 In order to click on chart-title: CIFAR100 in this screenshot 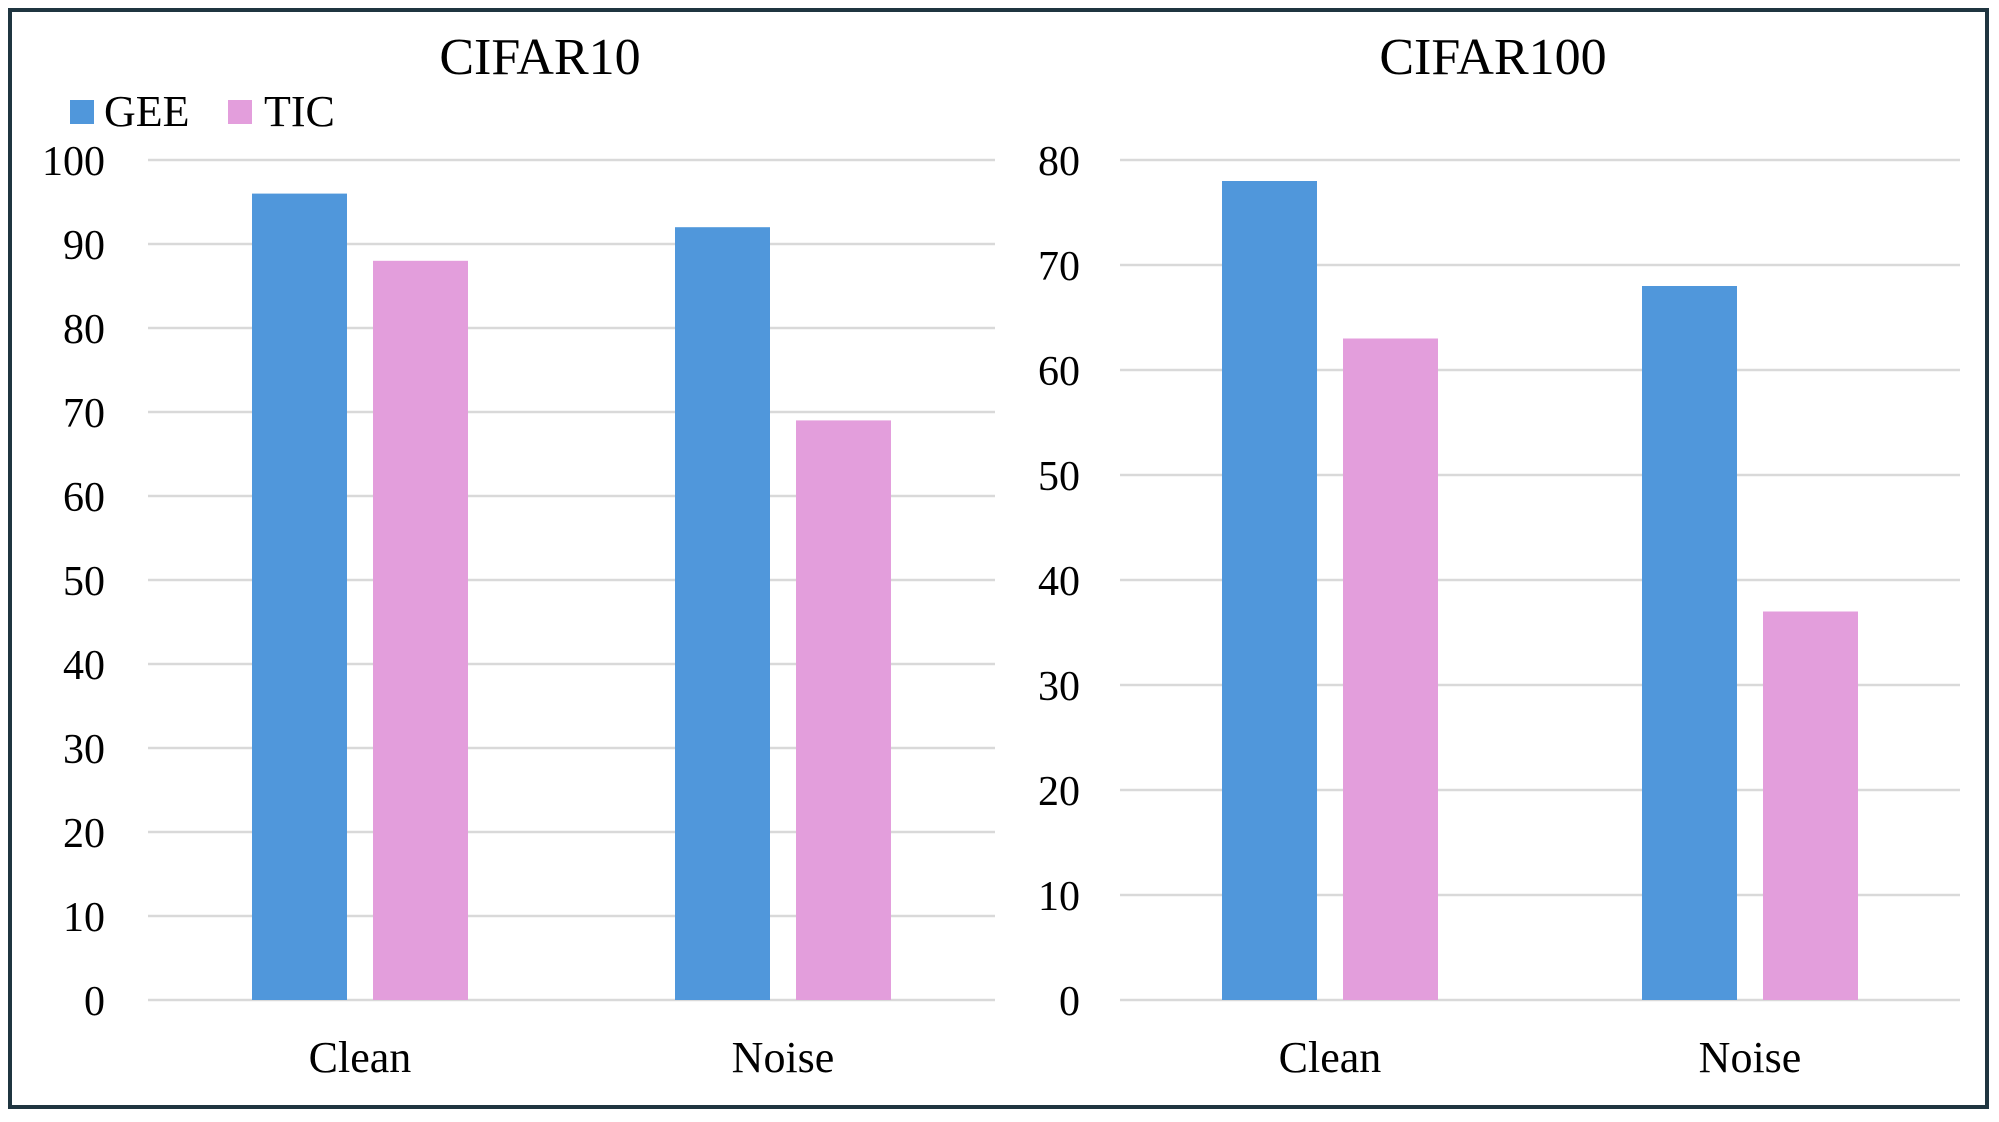, I will do `click(1492, 57)`.